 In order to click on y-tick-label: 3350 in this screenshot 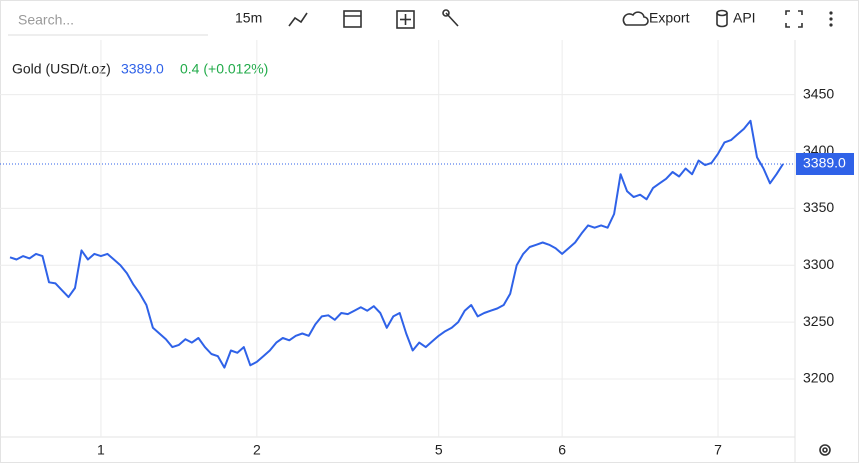, I will do `click(818, 207)`.